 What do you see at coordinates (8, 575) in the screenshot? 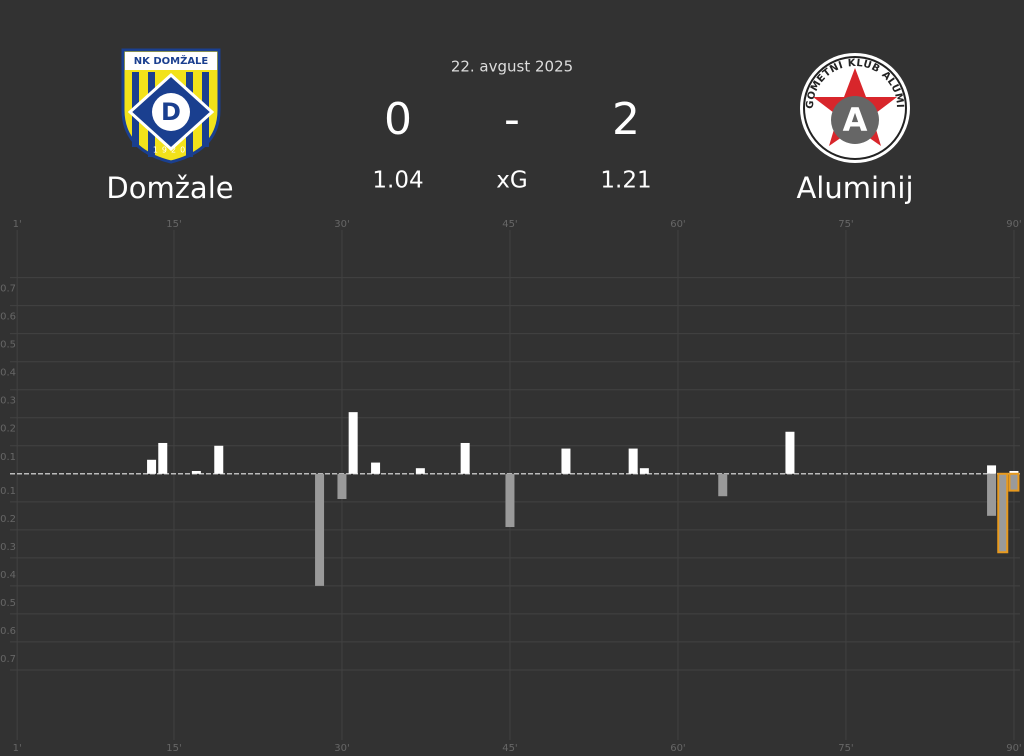
I see `y-tick-label: -0.4` at bounding box center [8, 575].